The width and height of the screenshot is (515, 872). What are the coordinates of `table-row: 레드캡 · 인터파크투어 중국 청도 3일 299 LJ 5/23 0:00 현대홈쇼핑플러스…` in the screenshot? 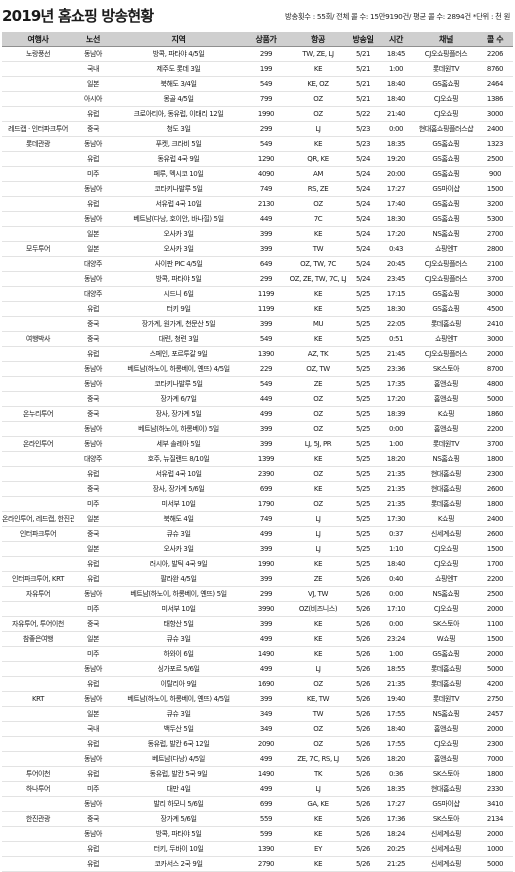 It's located at (257, 129).